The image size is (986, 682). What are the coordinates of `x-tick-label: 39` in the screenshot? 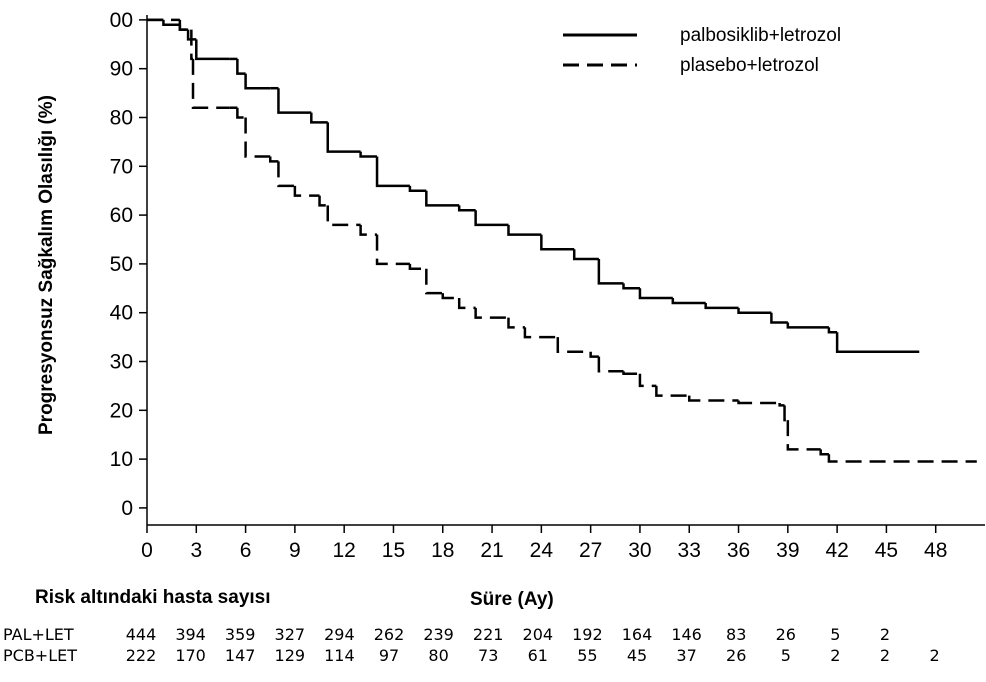 It's located at (787, 550).